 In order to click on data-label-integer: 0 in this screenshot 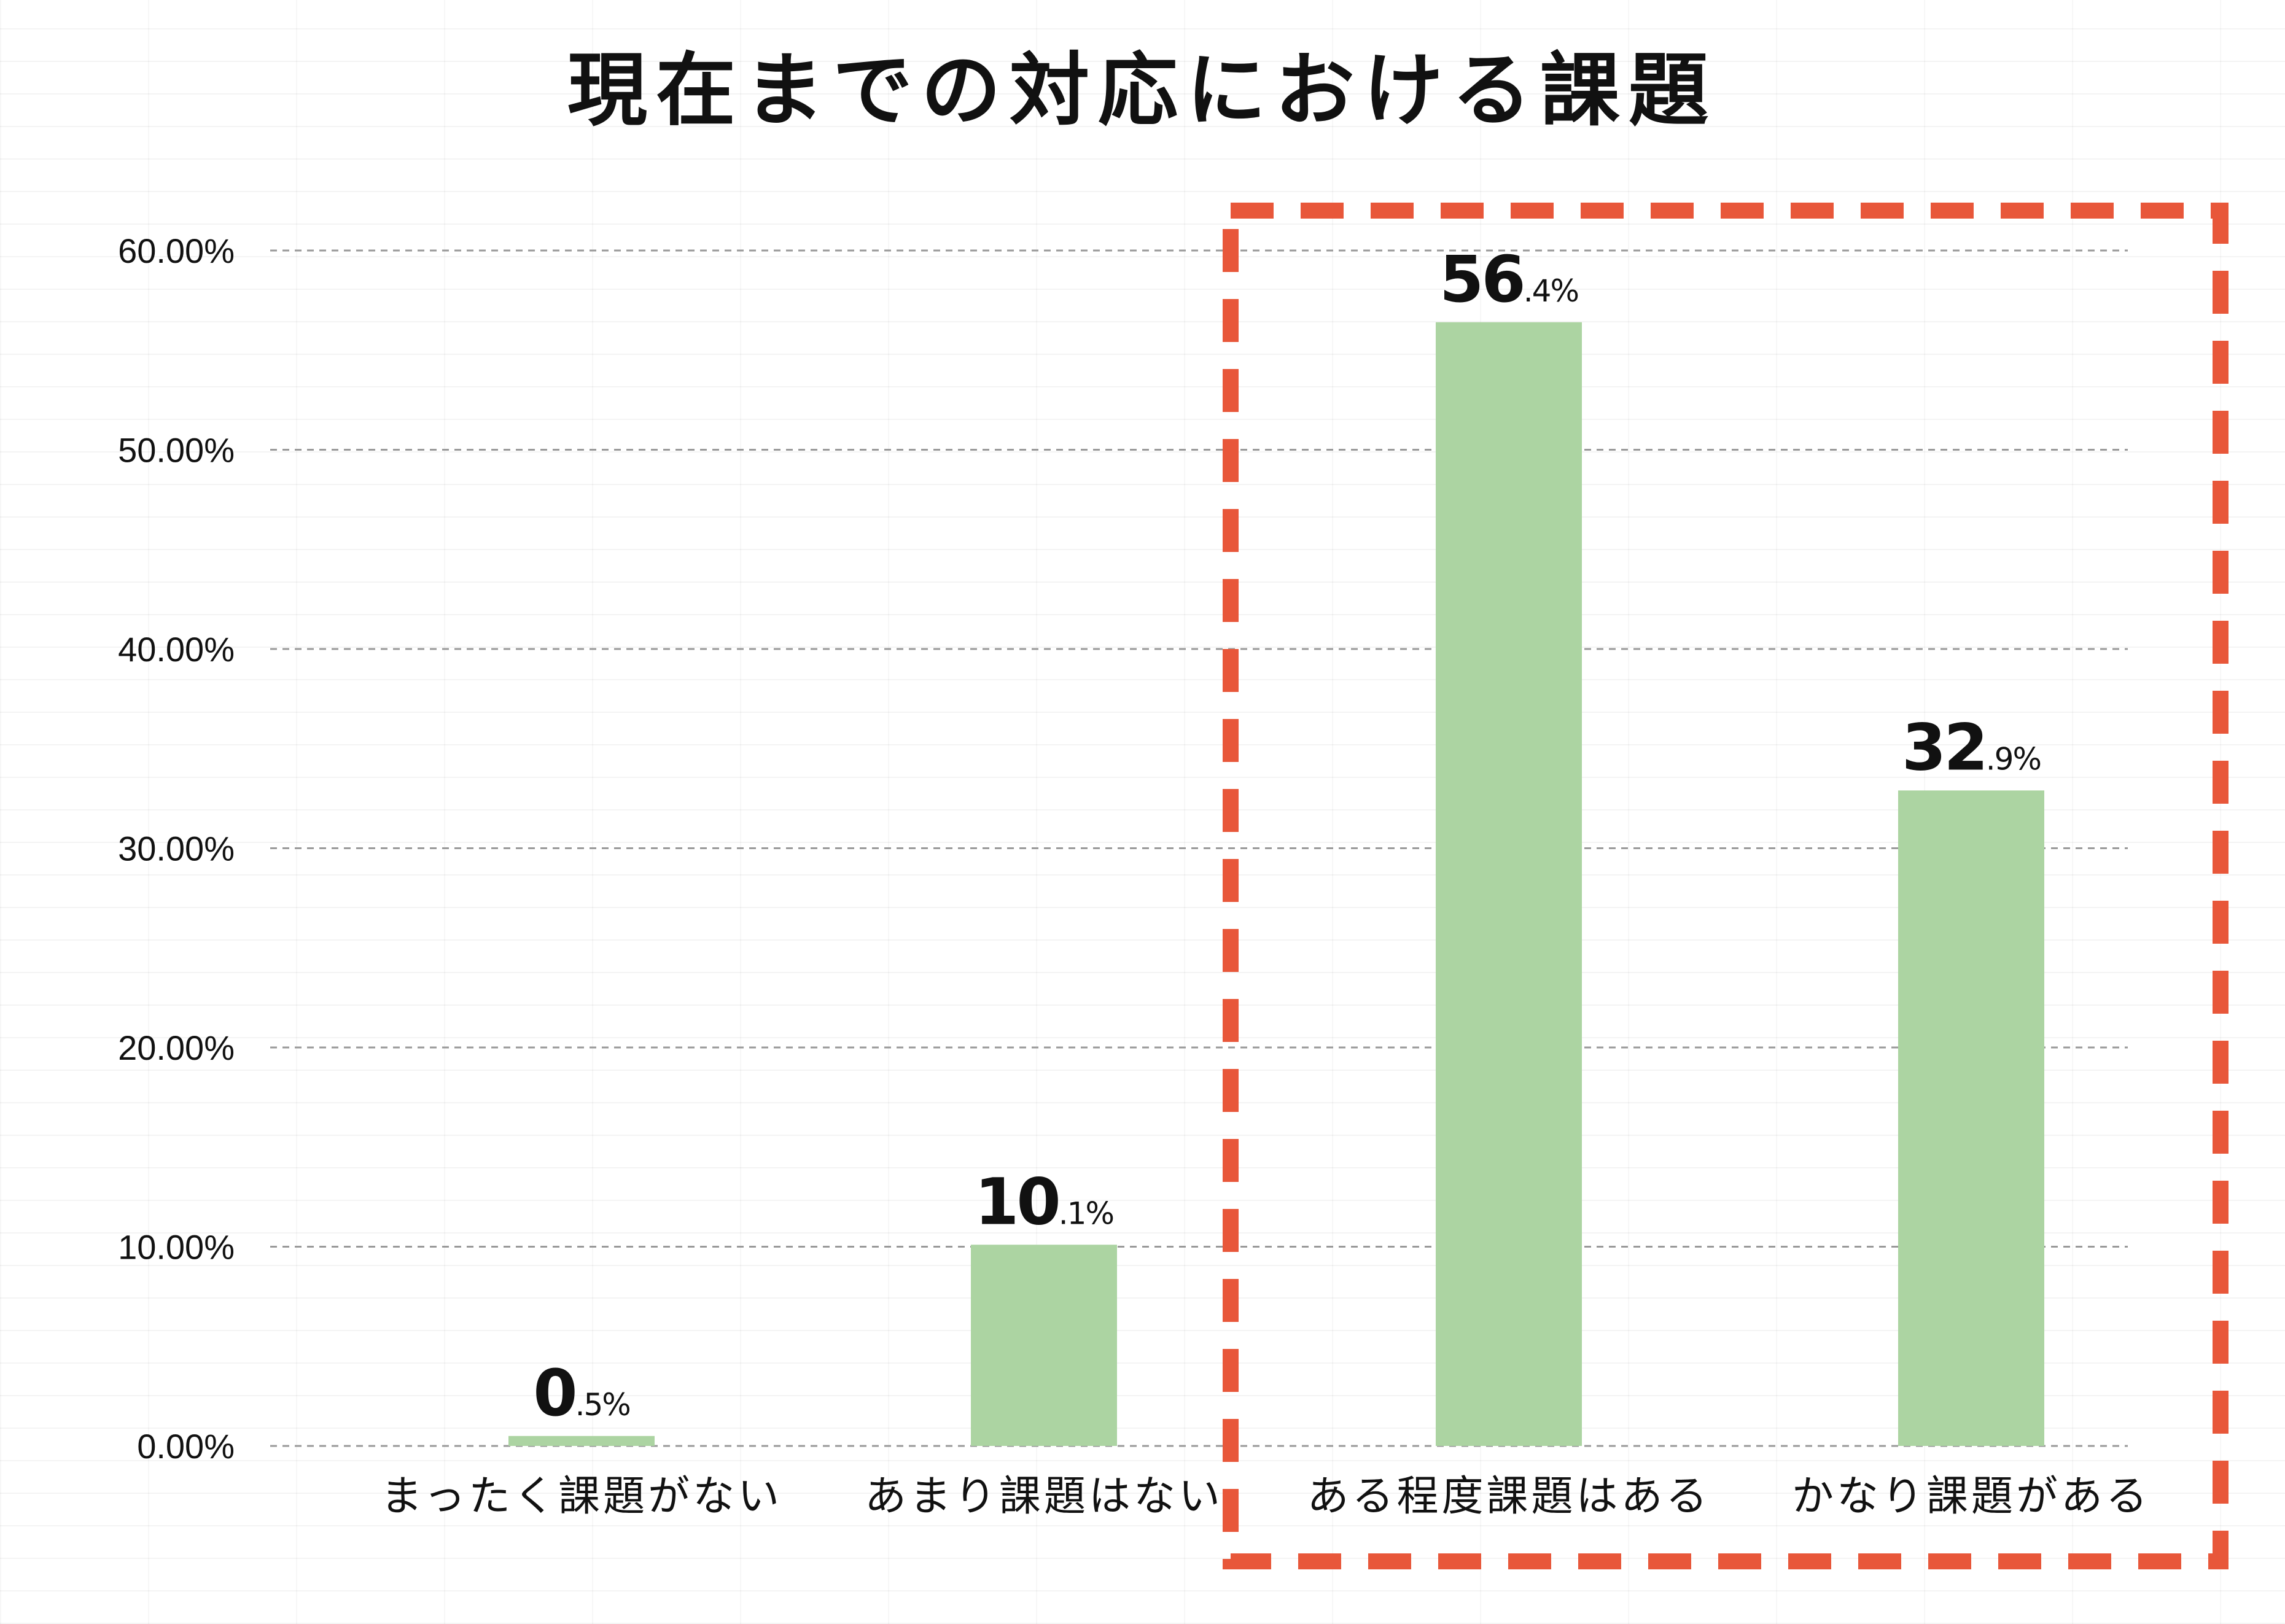, I will do `click(554, 1394)`.